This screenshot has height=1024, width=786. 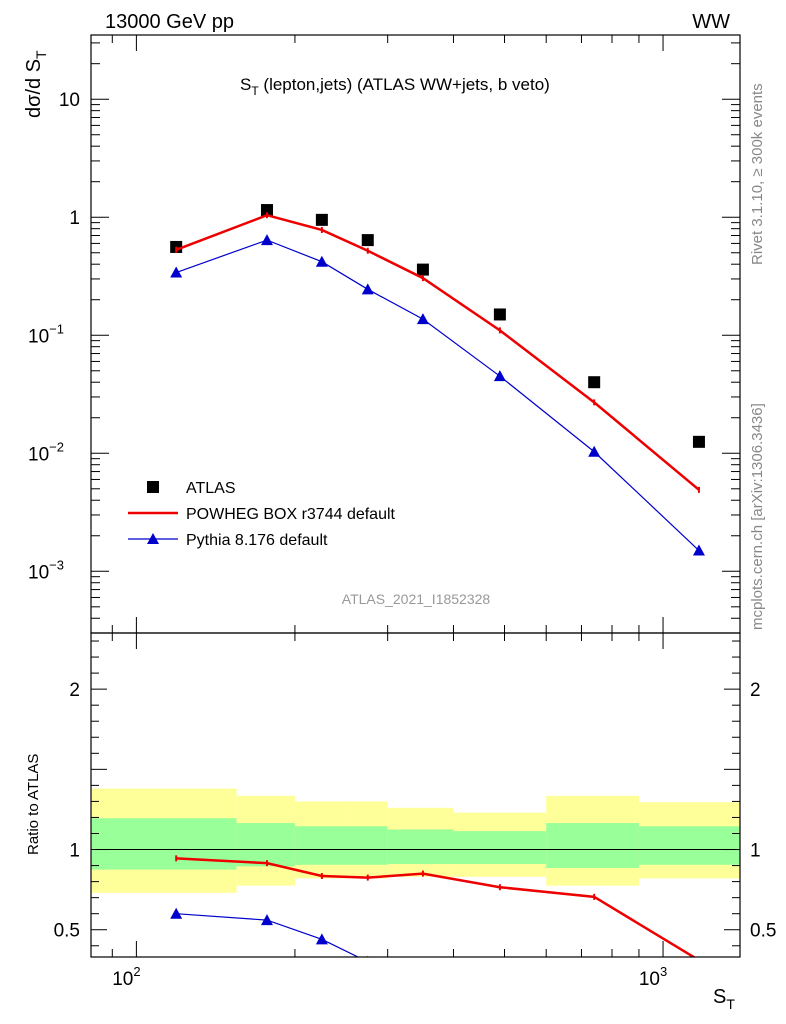 I want to click on ratio-uncertainty-bands, so click(x=415, y=840).